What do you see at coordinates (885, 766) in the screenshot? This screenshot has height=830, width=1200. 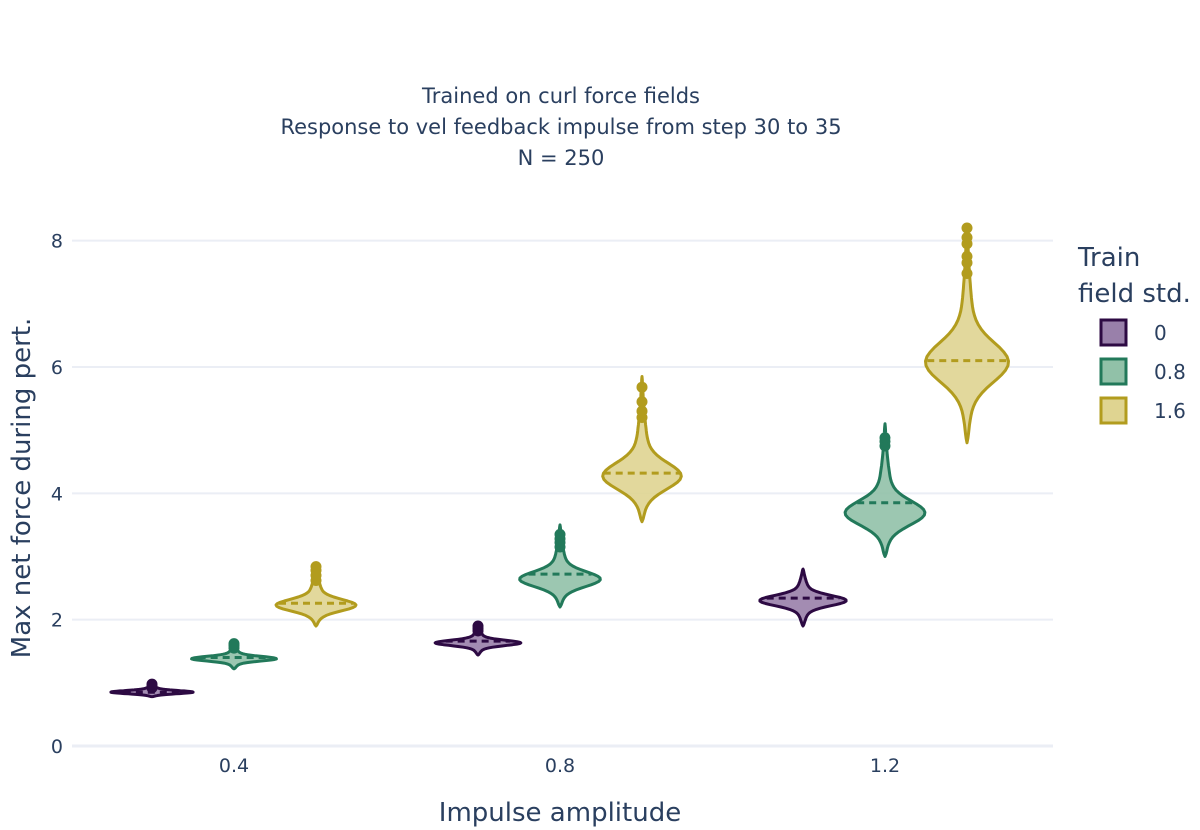 I see `x-tick-label: 1.2` at bounding box center [885, 766].